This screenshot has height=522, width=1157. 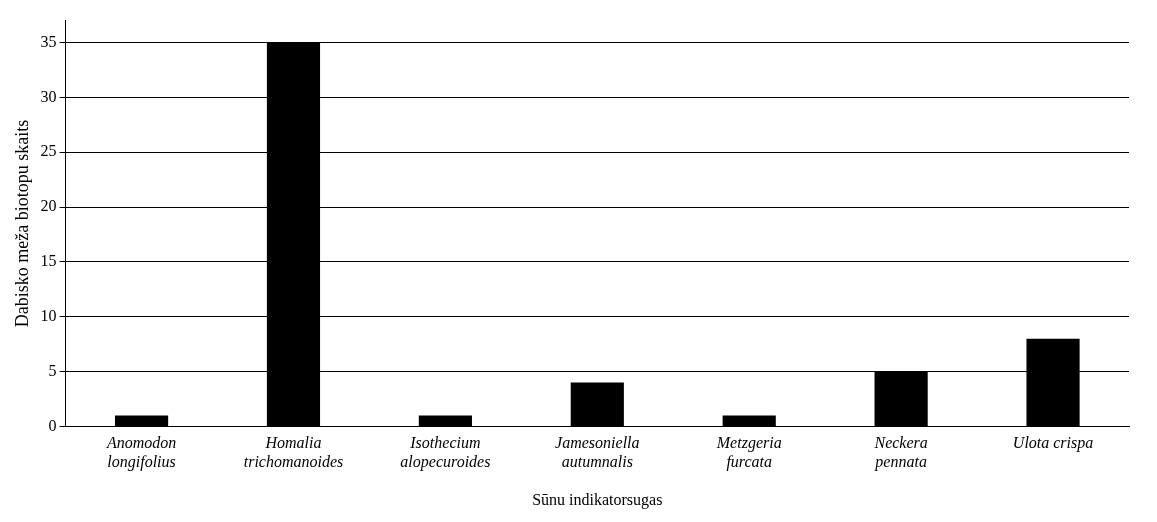 I want to click on y-tick-label: 30, so click(x=48, y=96).